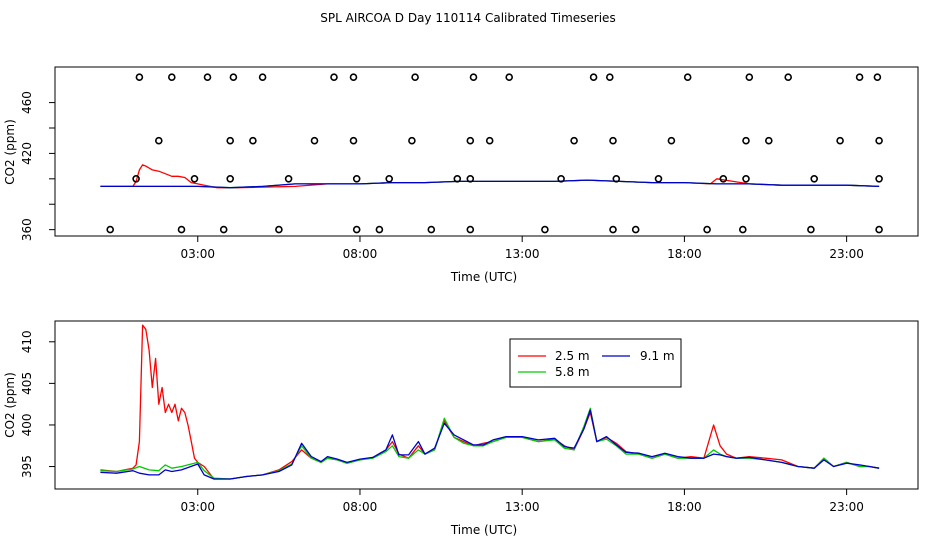  I want to click on top-x-tick-label: 03:00, so click(197, 254).